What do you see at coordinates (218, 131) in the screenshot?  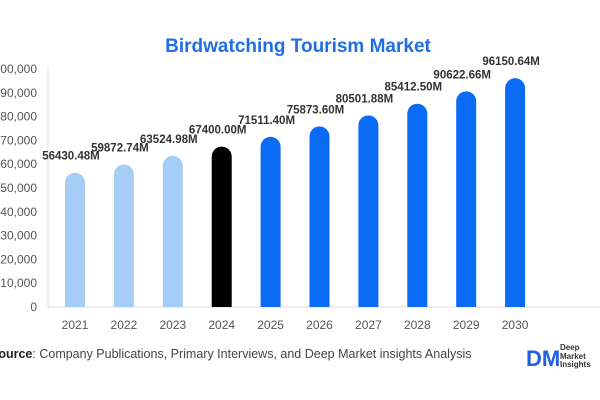 I see `data-label: 67400.00M` at bounding box center [218, 131].